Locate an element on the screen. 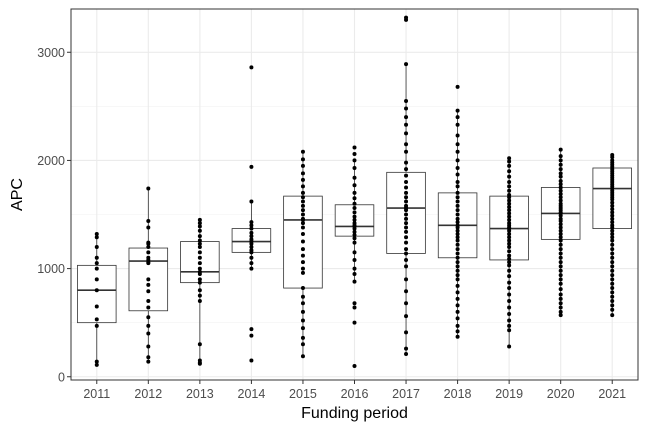 This screenshot has width=648, height=432. x-tick-label: 2011 is located at coordinates (96, 394).